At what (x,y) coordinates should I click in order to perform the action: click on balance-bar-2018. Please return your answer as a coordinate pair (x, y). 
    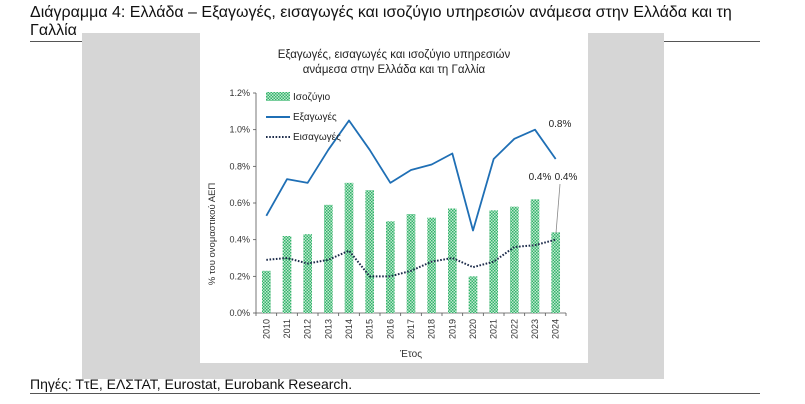
    Looking at the image, I should click on (432, 265).